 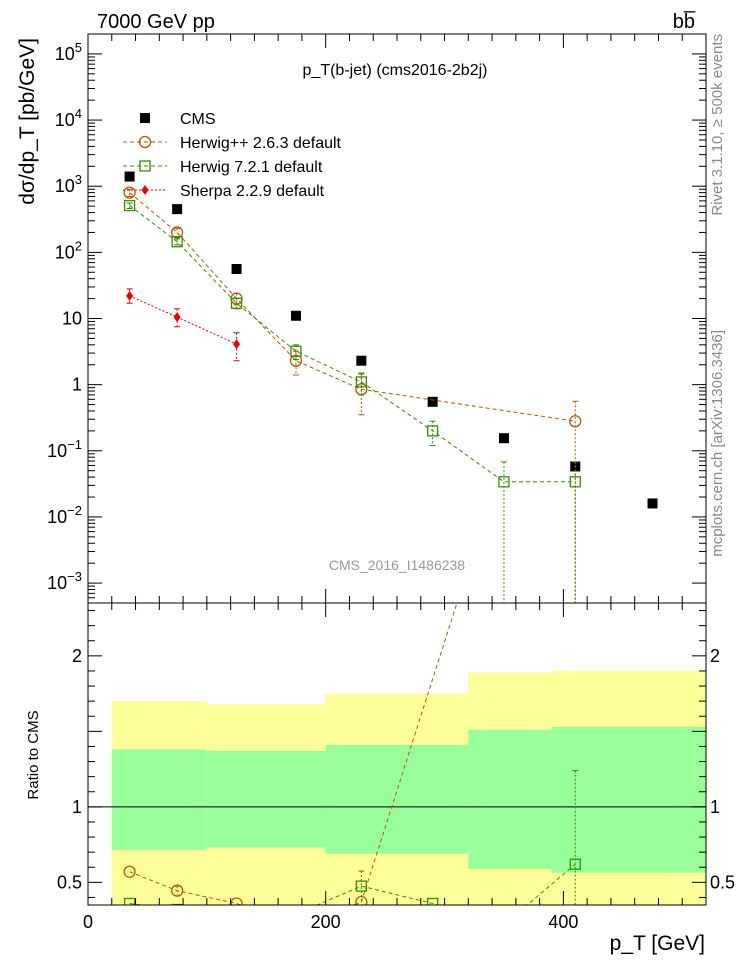 I want to click on ratio-y-tick-label-right: 0.5, so click(x=722, y=882).